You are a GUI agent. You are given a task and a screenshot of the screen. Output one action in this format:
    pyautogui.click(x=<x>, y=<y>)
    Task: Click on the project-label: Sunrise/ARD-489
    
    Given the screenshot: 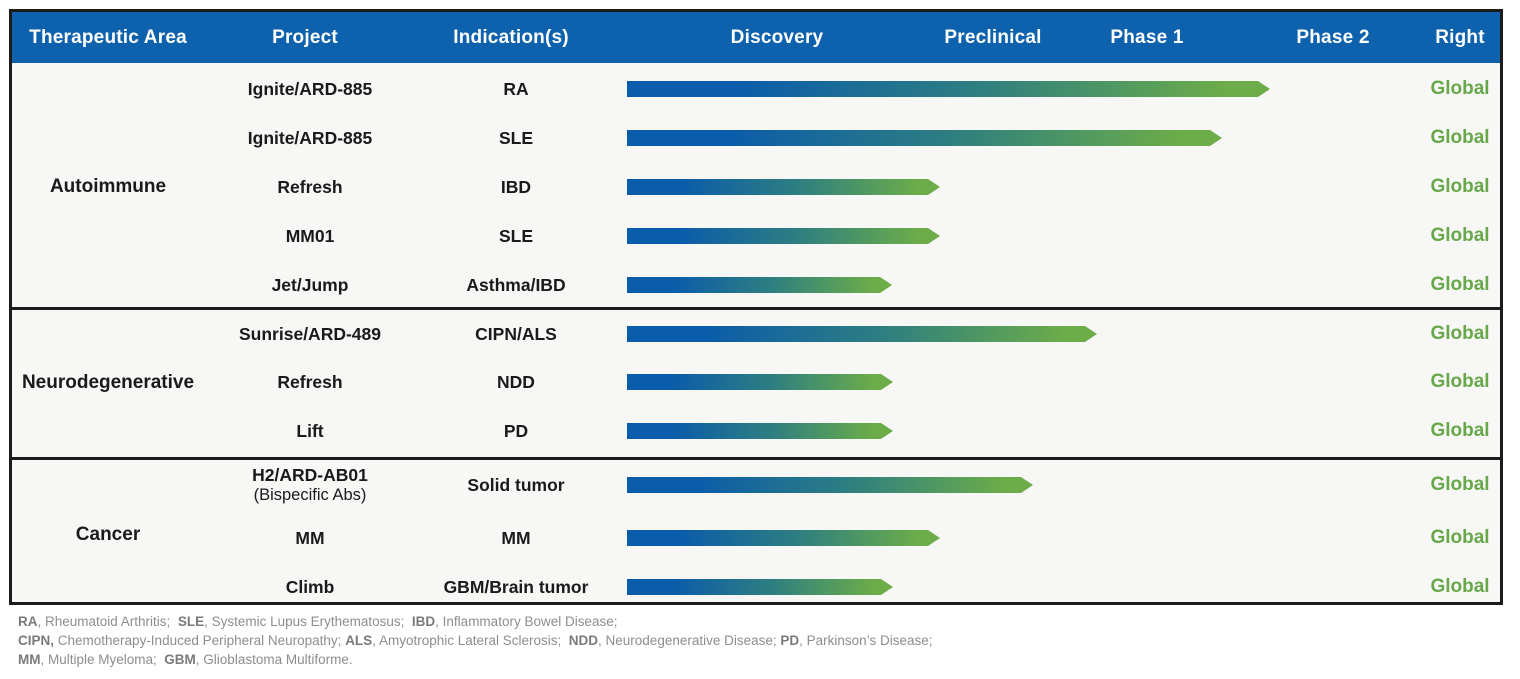 What is the action you would take?
    pyautogui.click(x=310, y=333)
    